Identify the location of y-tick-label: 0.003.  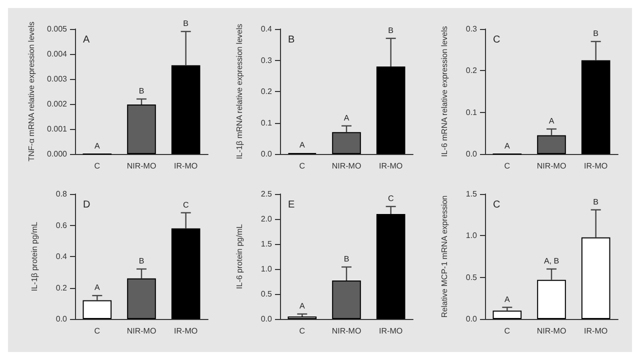
(57, 79).